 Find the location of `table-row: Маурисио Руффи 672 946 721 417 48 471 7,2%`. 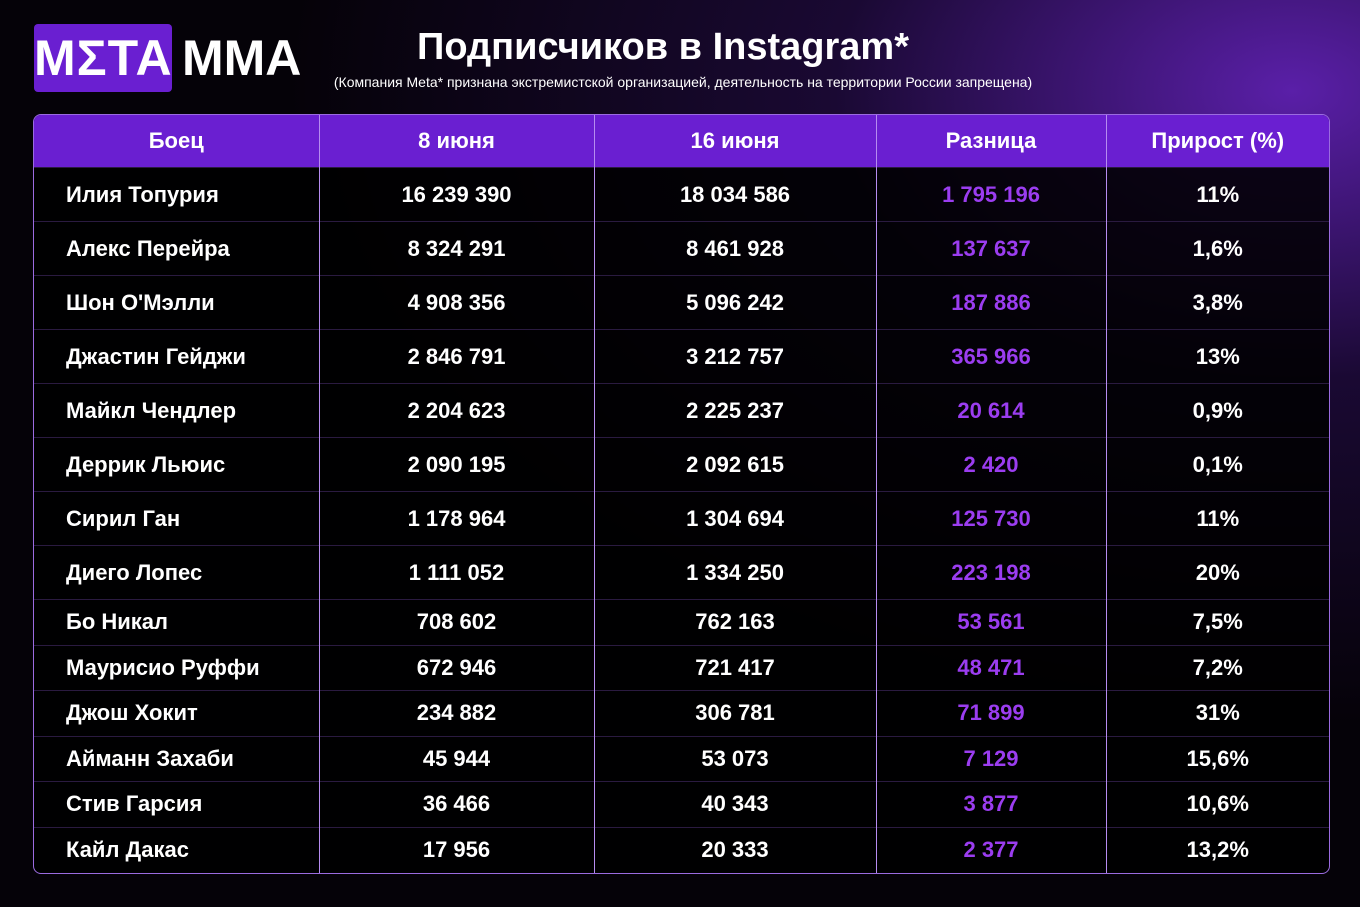

table-row: Маурисио Руффи 672 946 721 417 48 471 7,2% is located at coordinates (681, 667).